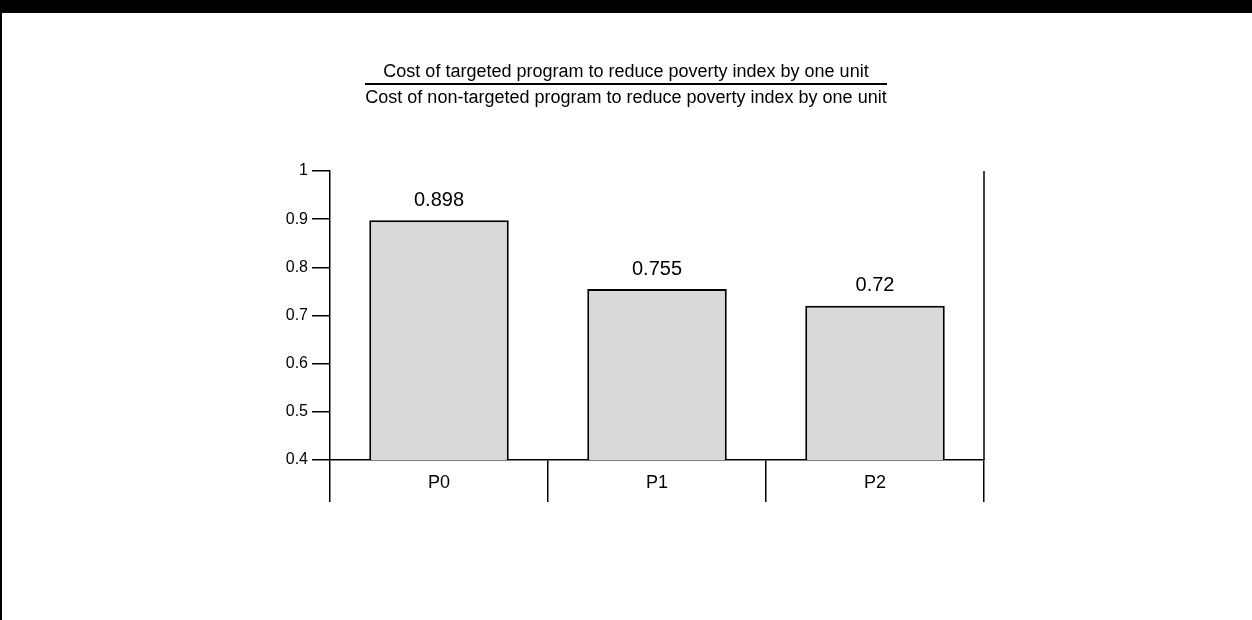 This screenshot has height=620, width=1252. Describe the element at coordinates (297, 314) in the screenshot. I see `y-tick-label: 0.7` at that location.